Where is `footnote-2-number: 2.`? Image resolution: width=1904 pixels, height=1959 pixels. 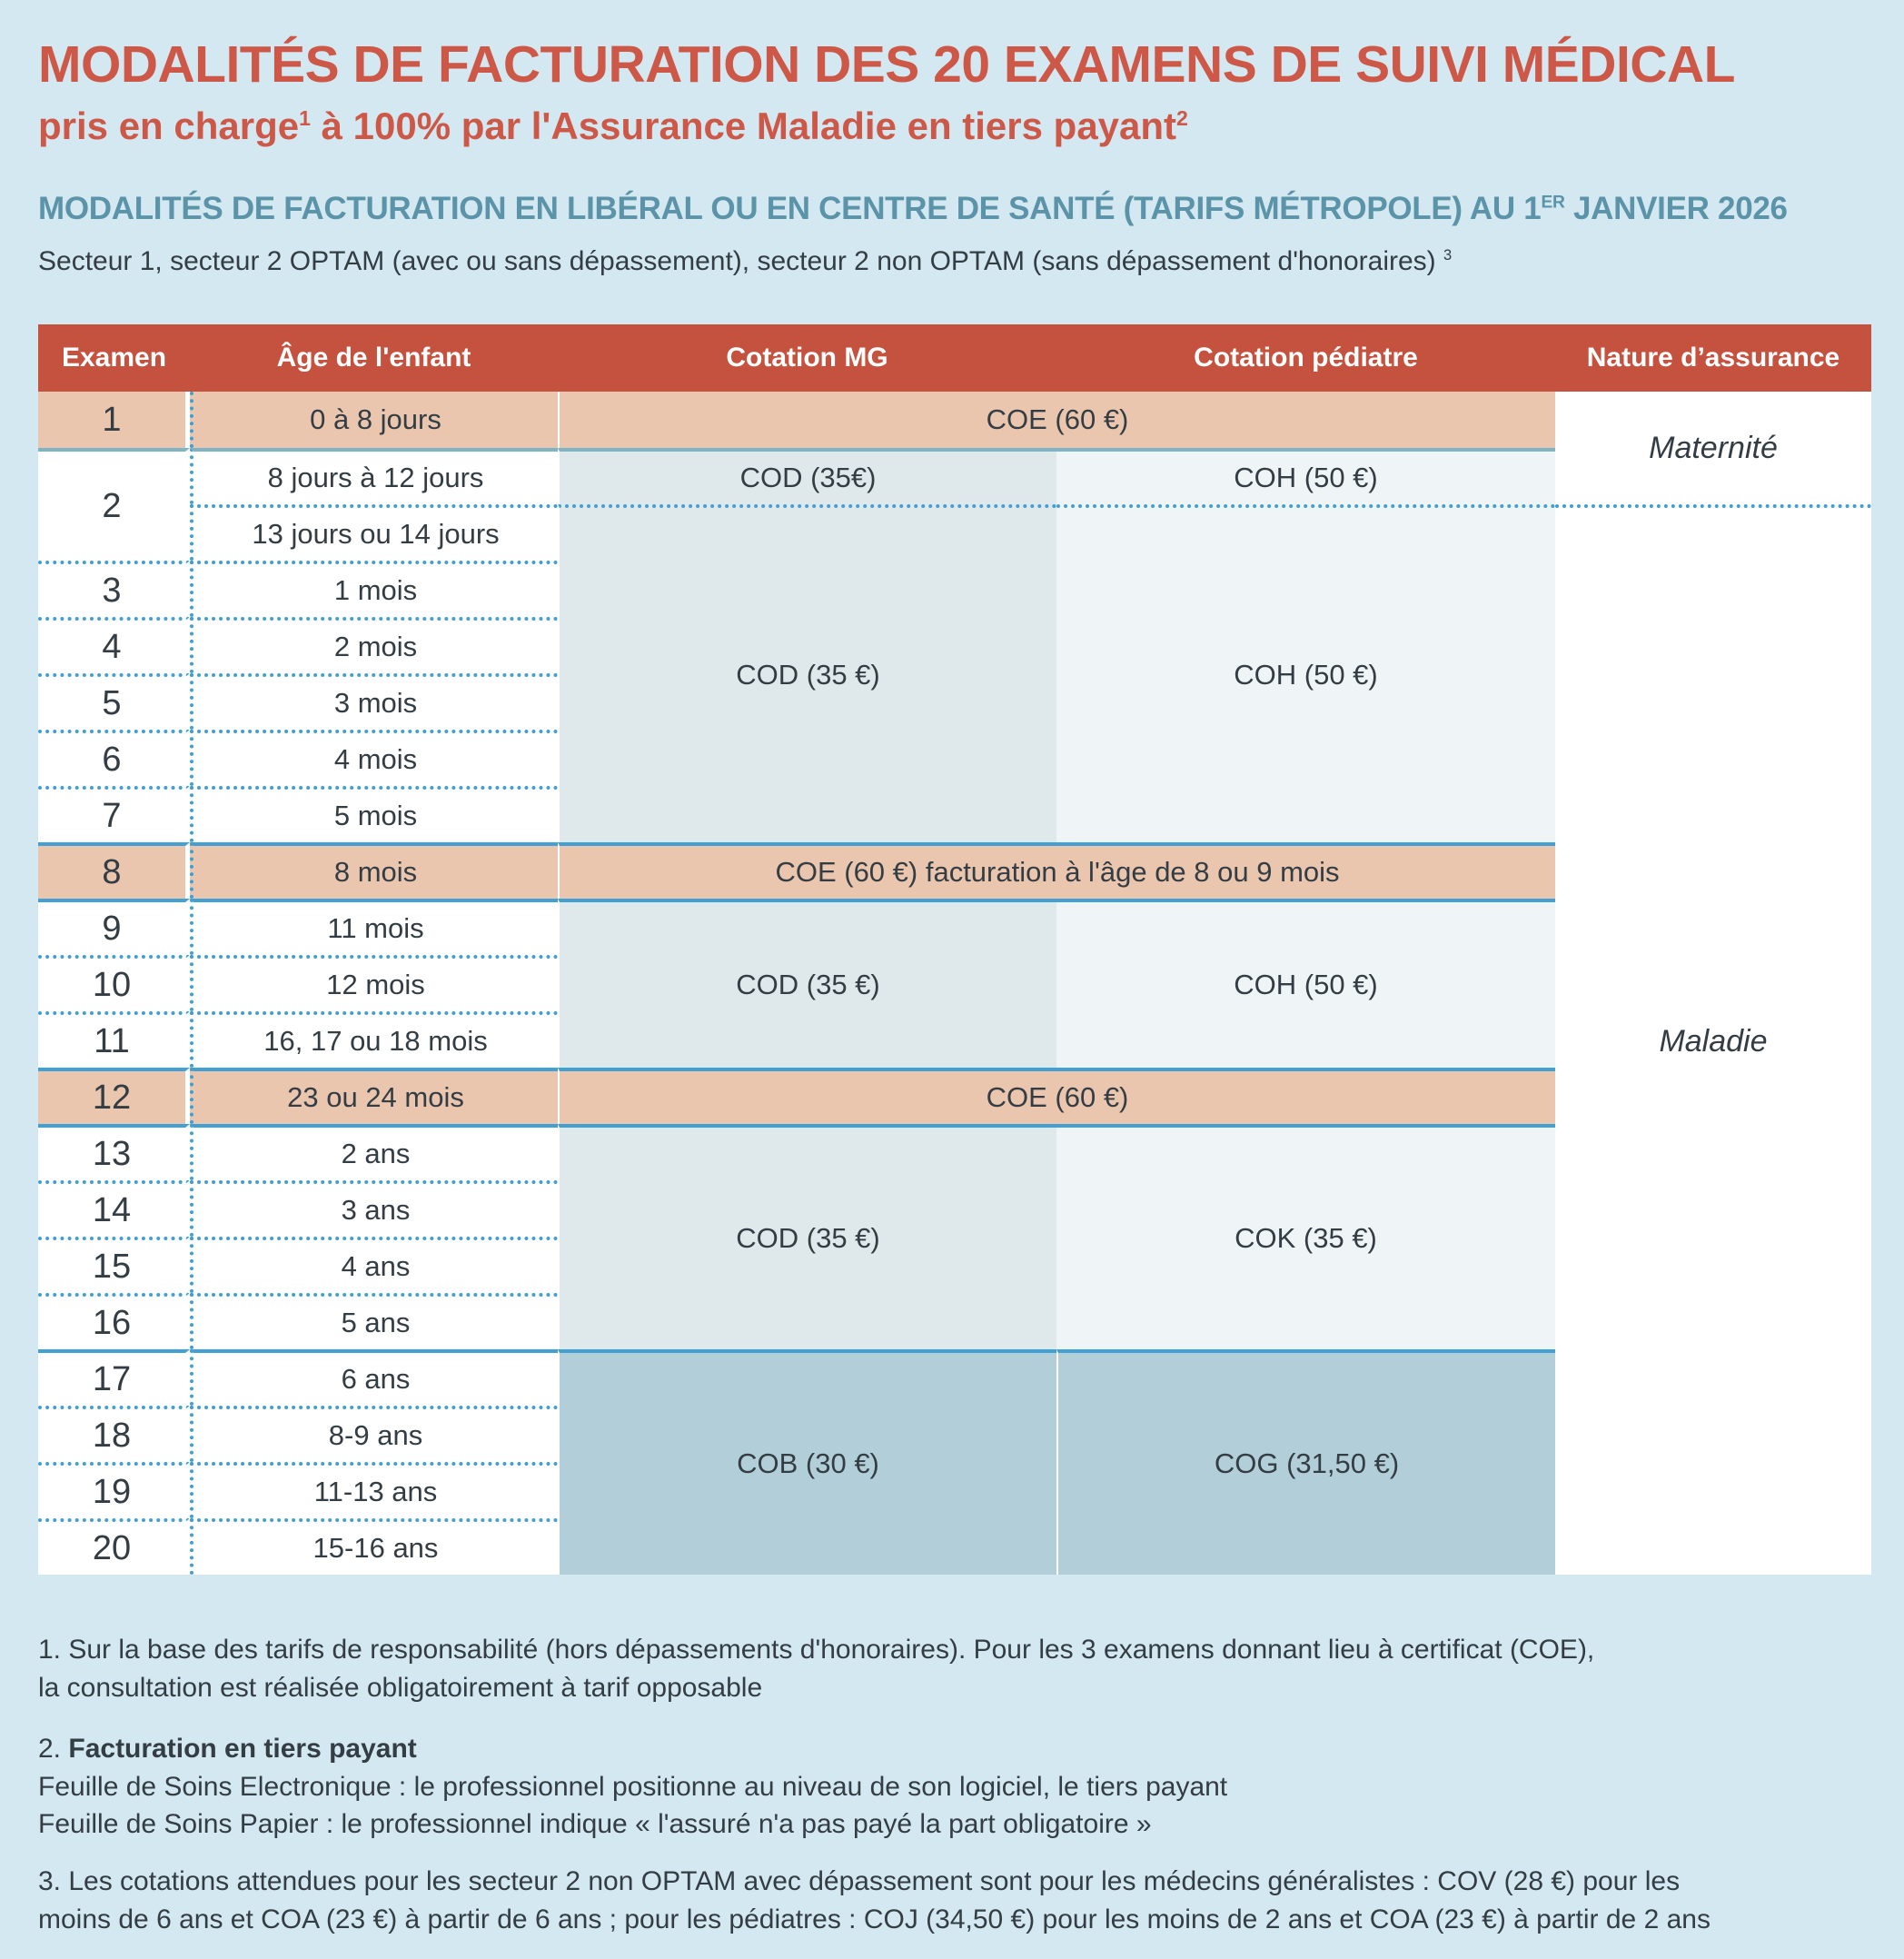 footnote-2-number: 2. is located at coordinates (50, 1750).